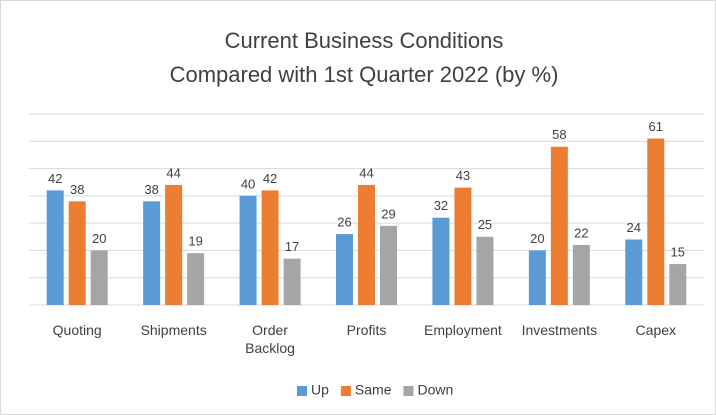  What do you see at coordinates (292, 246) in the screenshot?
I see `data-label: 17` at bounding box center [292, 246].